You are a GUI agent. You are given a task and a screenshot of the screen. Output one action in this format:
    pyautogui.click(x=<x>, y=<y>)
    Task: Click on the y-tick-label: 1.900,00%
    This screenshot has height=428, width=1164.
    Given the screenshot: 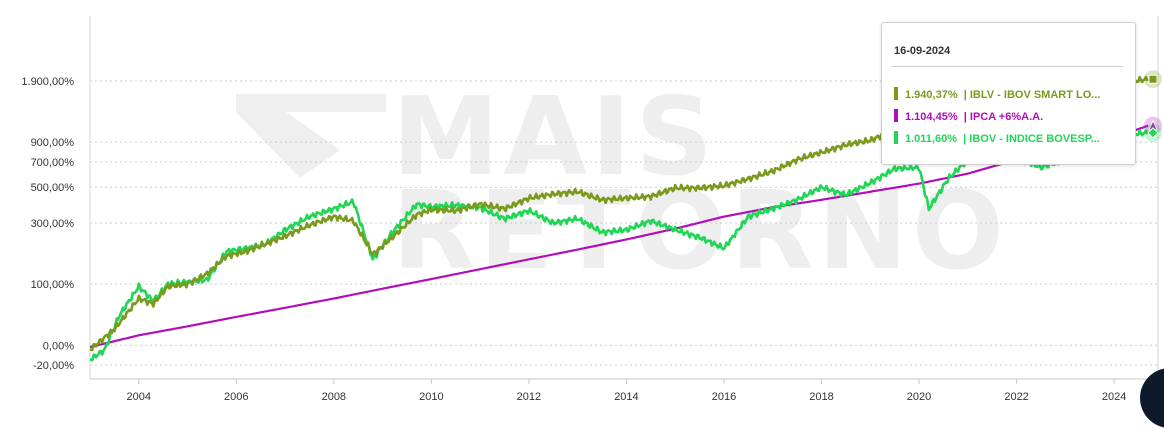 What is the action you would take?
    pyautogui.click(x=47, y=82)
    